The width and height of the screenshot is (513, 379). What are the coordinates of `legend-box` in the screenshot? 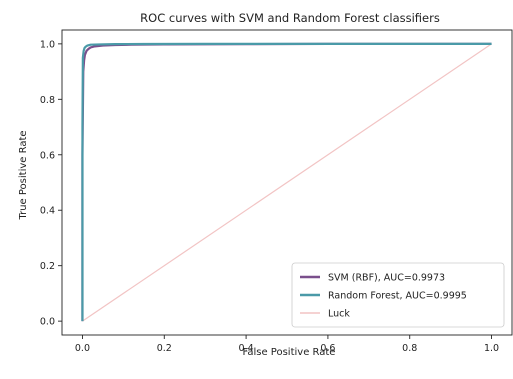 It's located at (398, 295).